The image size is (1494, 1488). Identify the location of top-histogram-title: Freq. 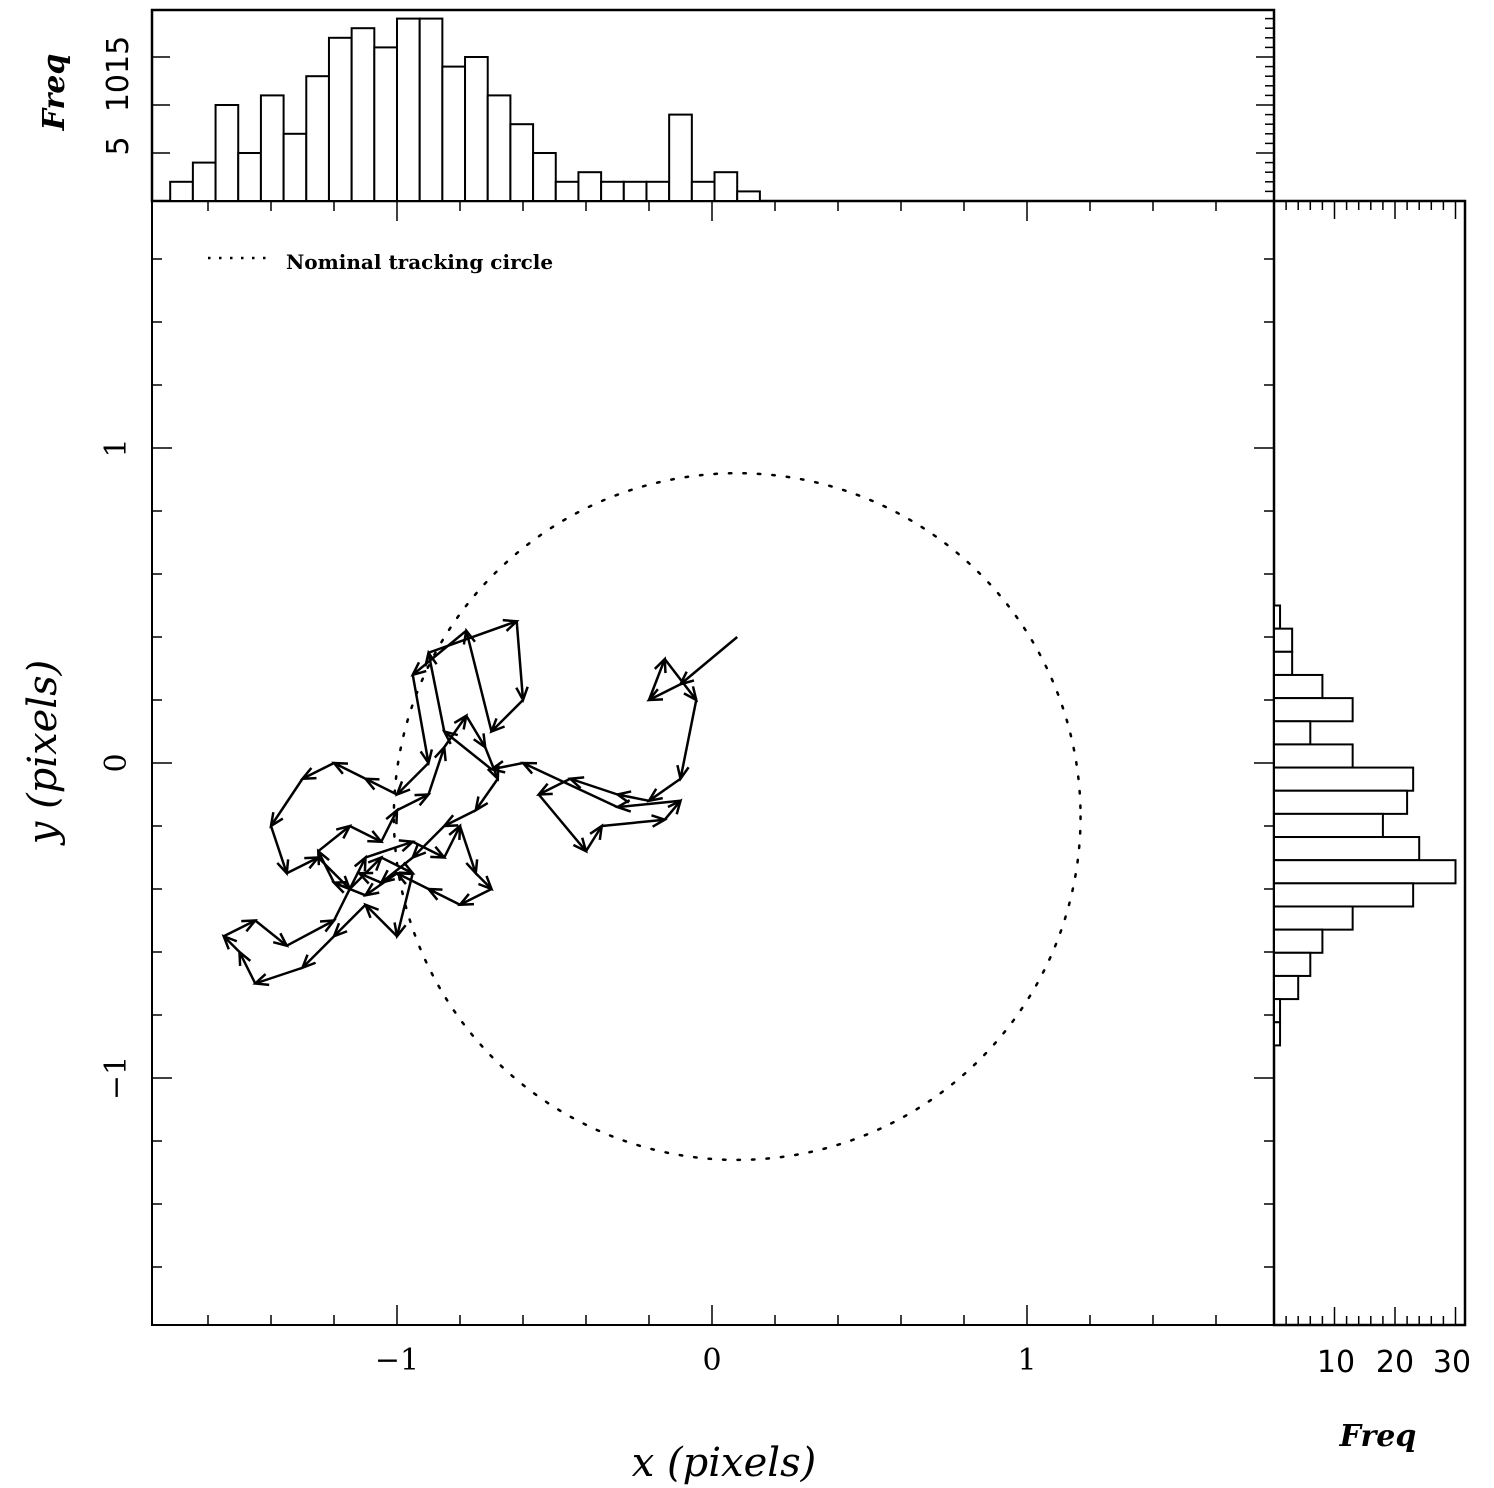
(54, 93).